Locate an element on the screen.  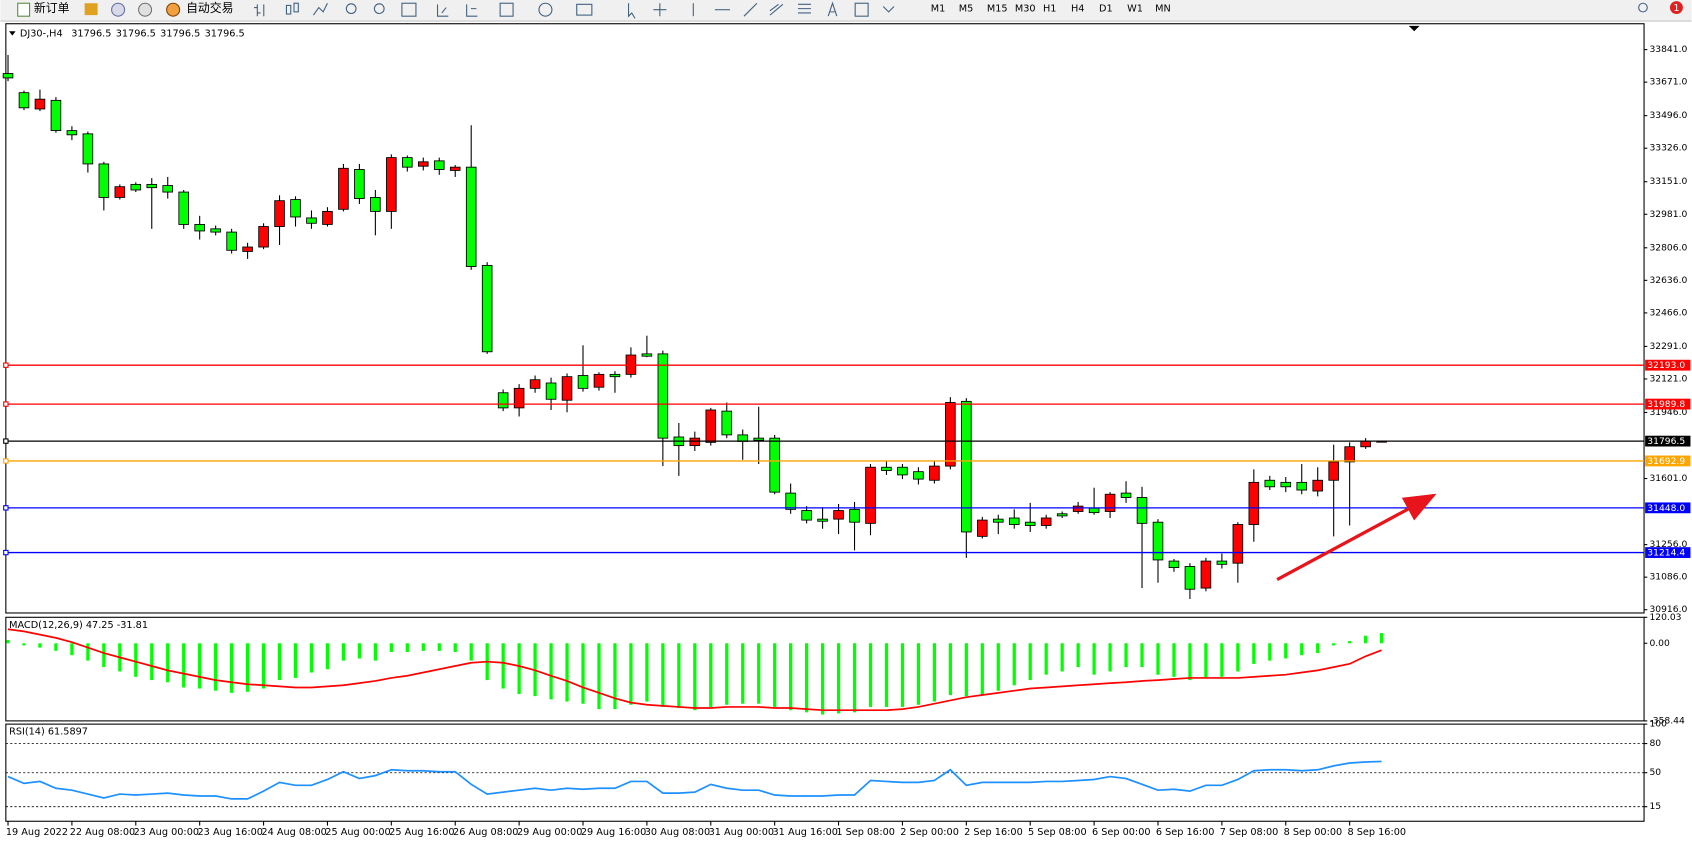
zoom-in-icon is located at coordinates (351, 9).